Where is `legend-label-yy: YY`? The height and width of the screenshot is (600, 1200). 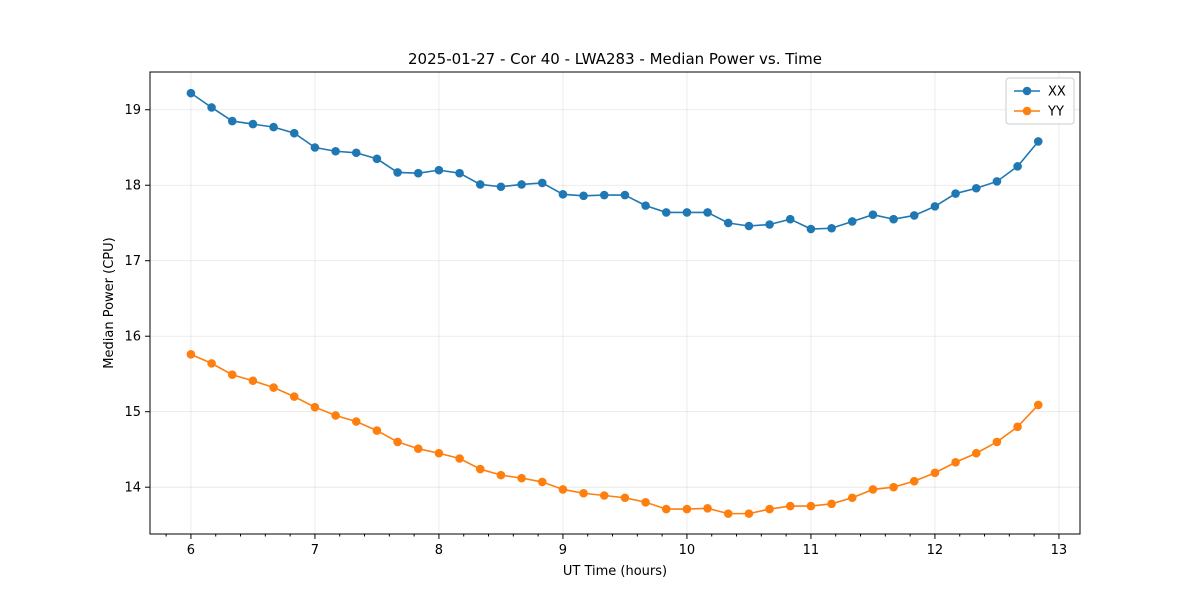 legend-label-yy: YY is located at coordinates (1055, 112).